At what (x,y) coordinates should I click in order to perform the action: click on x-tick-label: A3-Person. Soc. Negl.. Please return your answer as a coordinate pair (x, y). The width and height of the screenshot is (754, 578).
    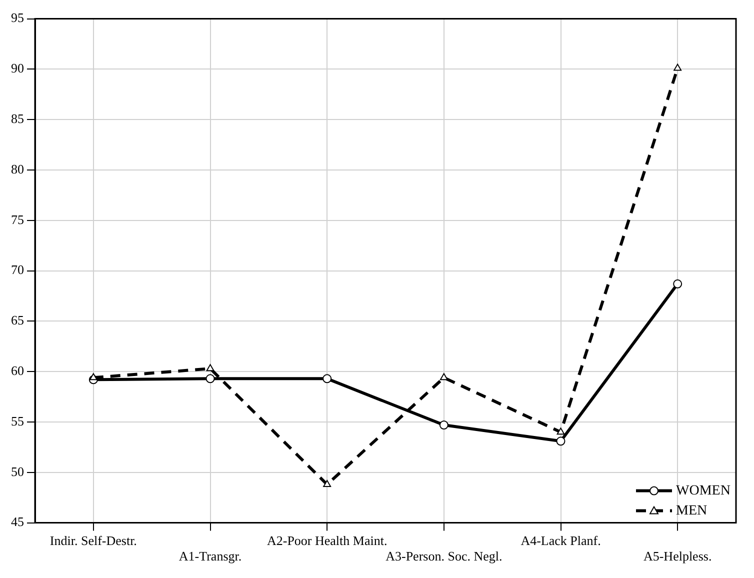
    Looking at the image, I should click on (444, 556).